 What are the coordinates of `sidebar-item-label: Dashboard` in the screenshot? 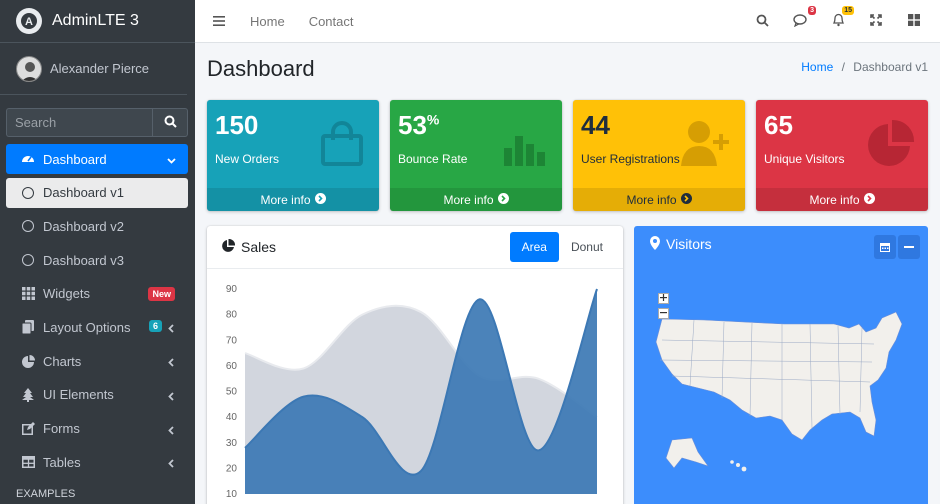 It's located at (75, 159).